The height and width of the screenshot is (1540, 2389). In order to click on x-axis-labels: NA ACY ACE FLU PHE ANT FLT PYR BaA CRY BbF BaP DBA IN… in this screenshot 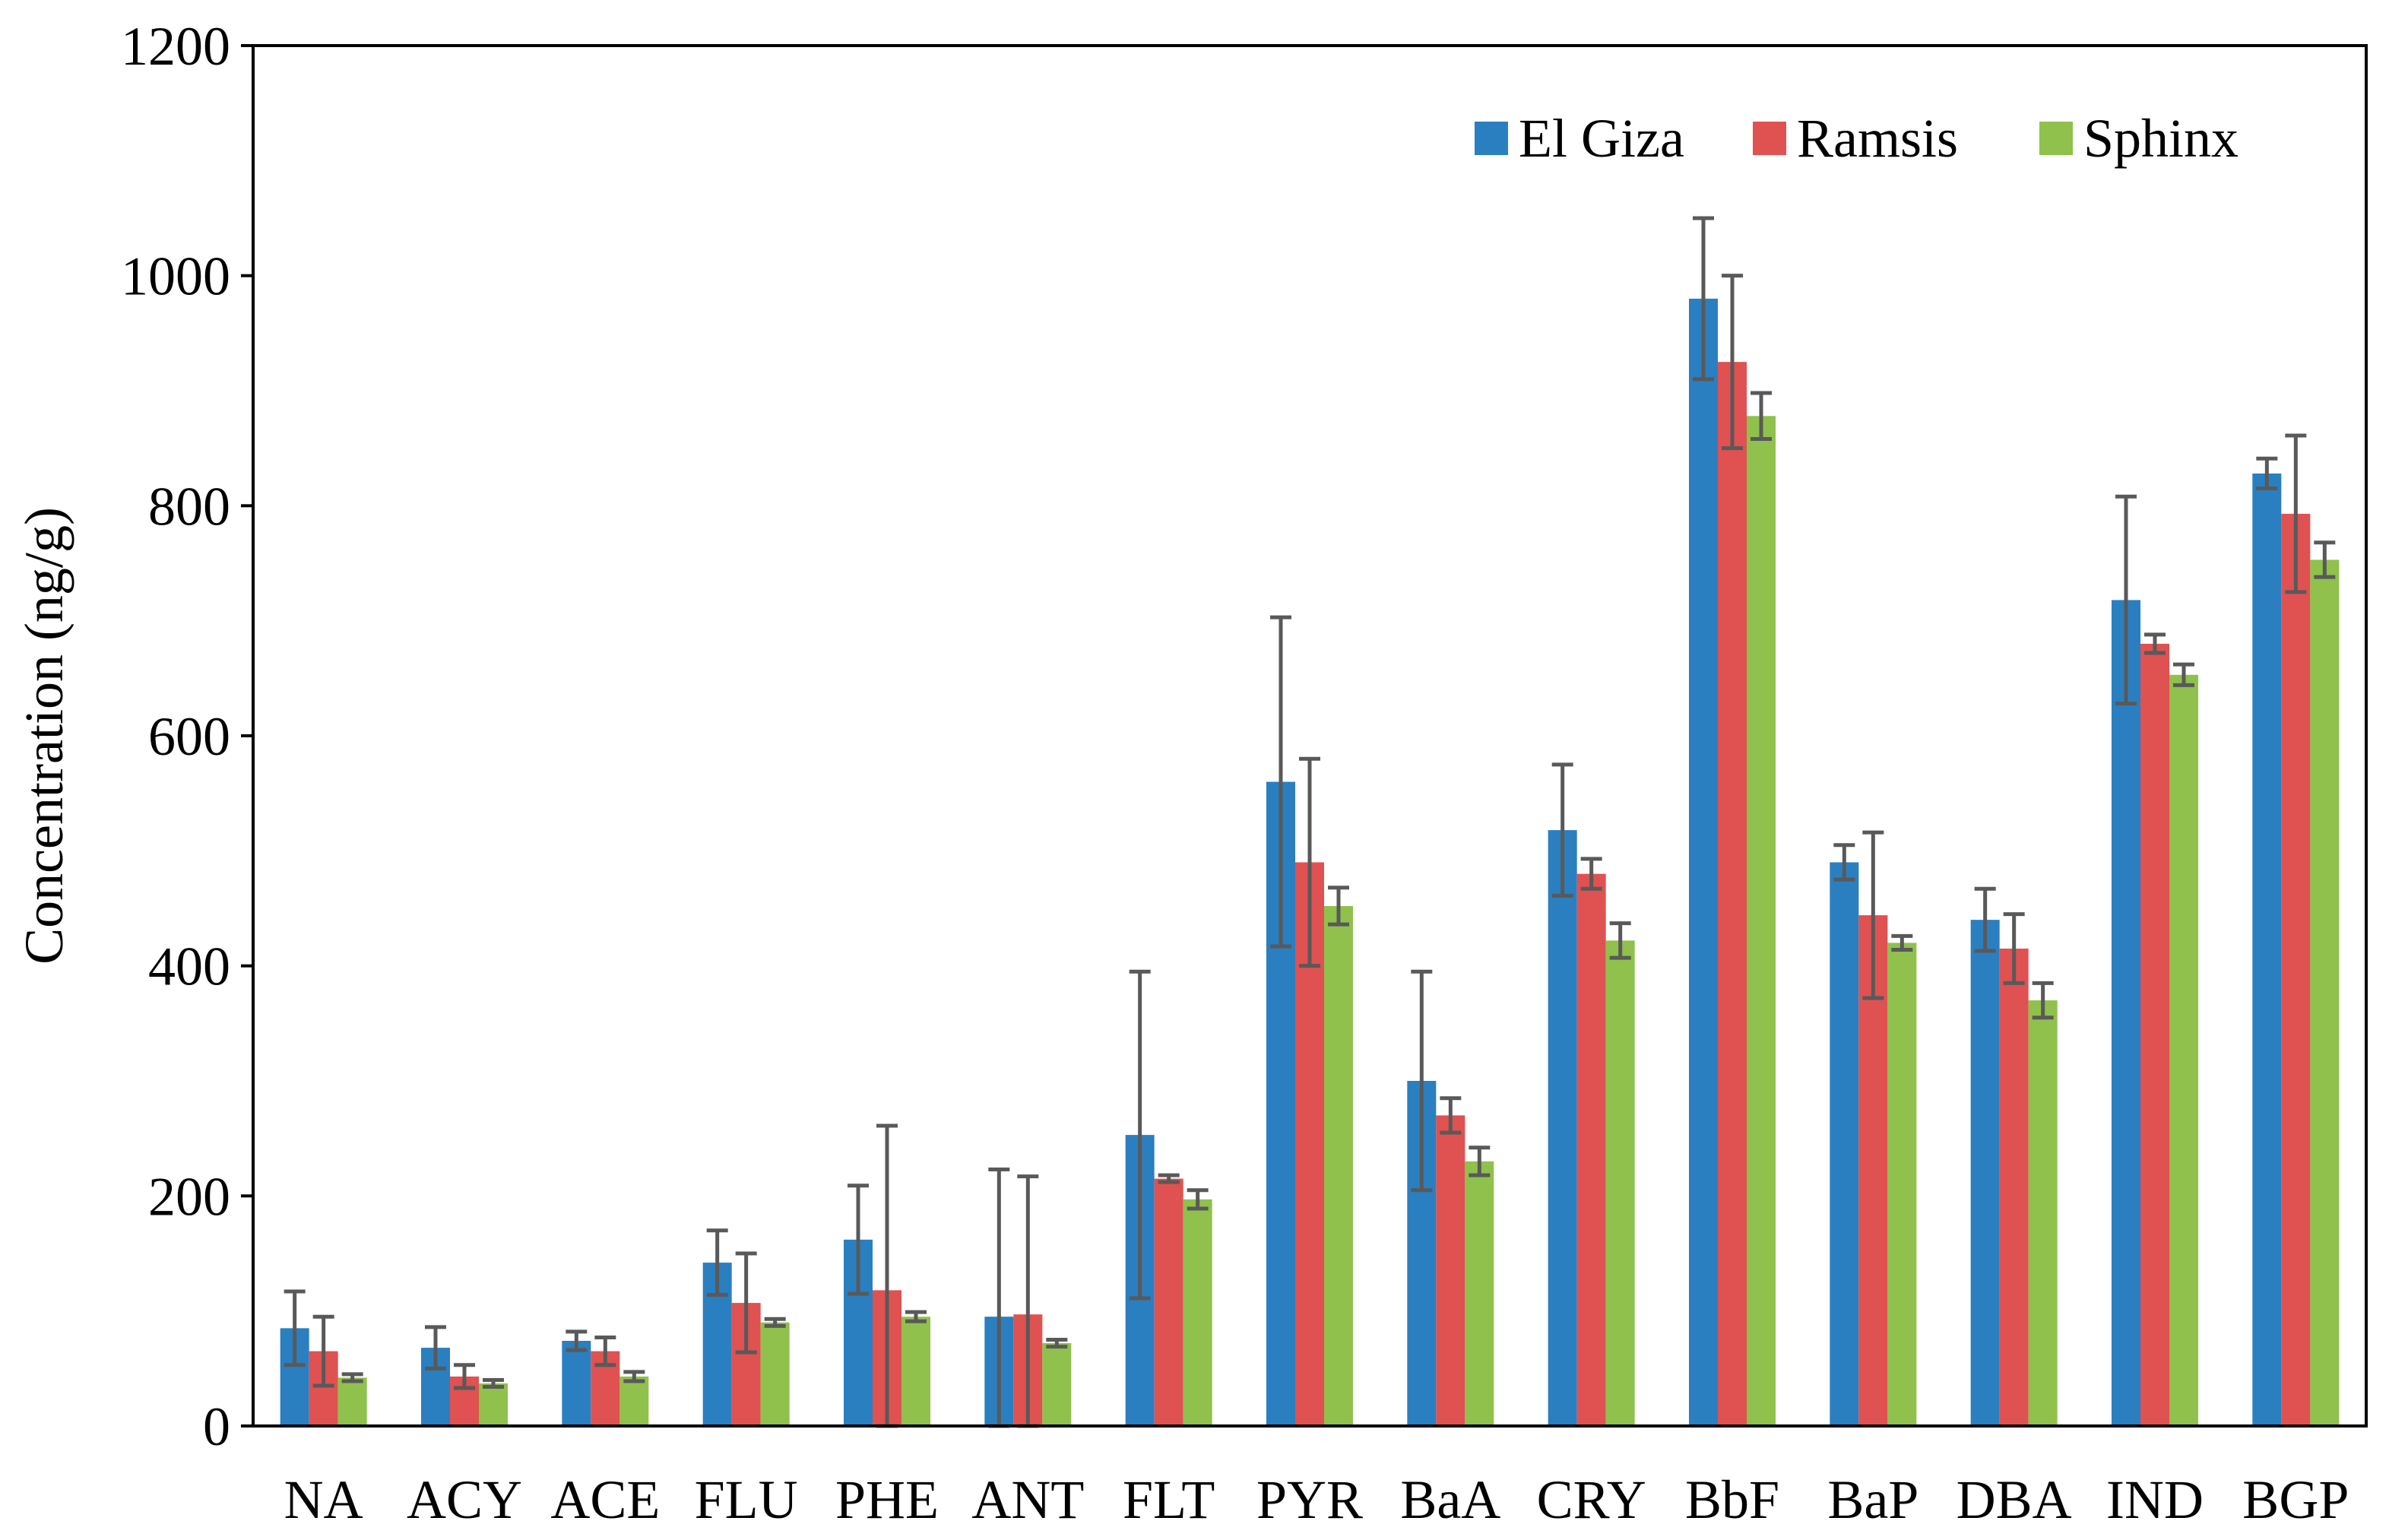, I will do `click(1316, 1499)`.